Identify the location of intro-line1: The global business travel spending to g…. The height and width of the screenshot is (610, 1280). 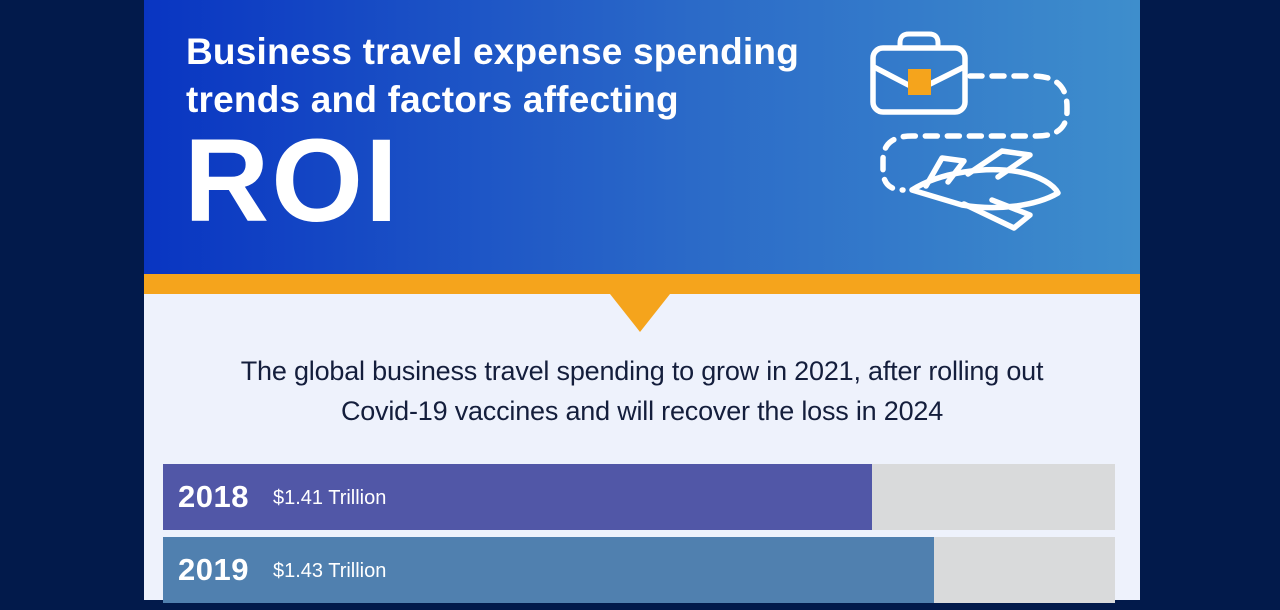
(642, 371).